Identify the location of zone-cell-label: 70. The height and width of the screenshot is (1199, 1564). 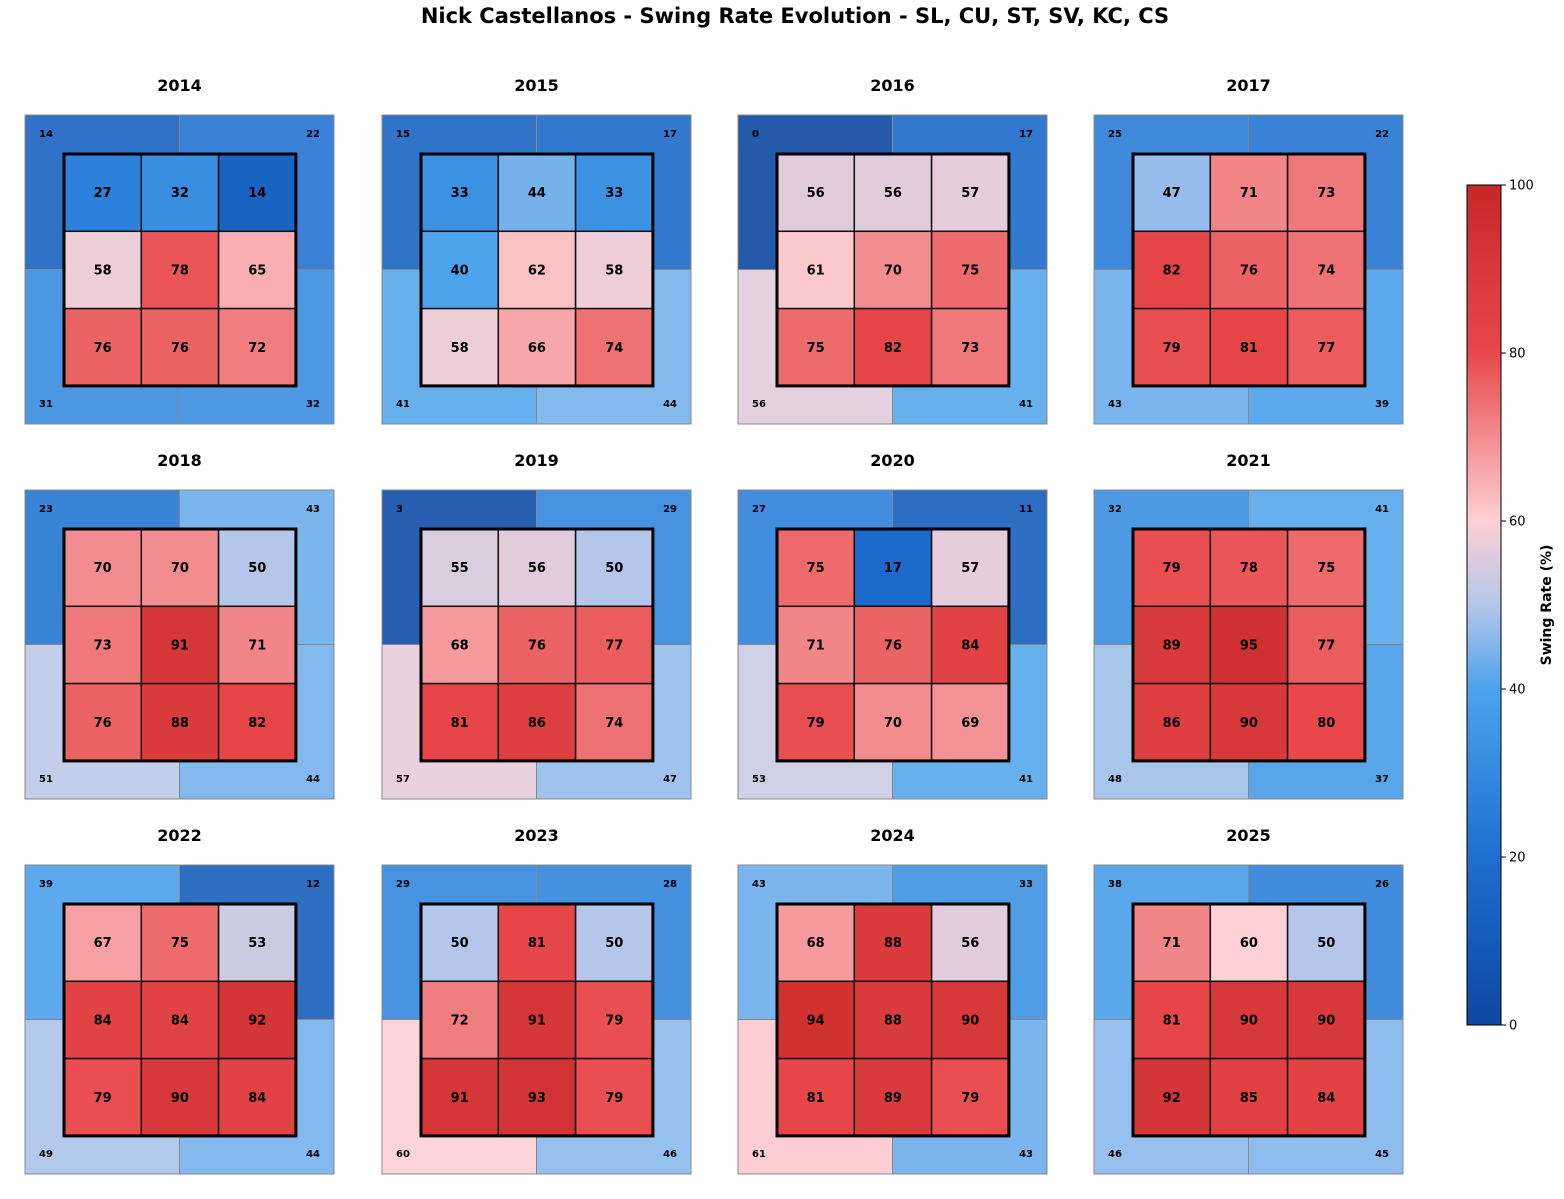
(103, 568).